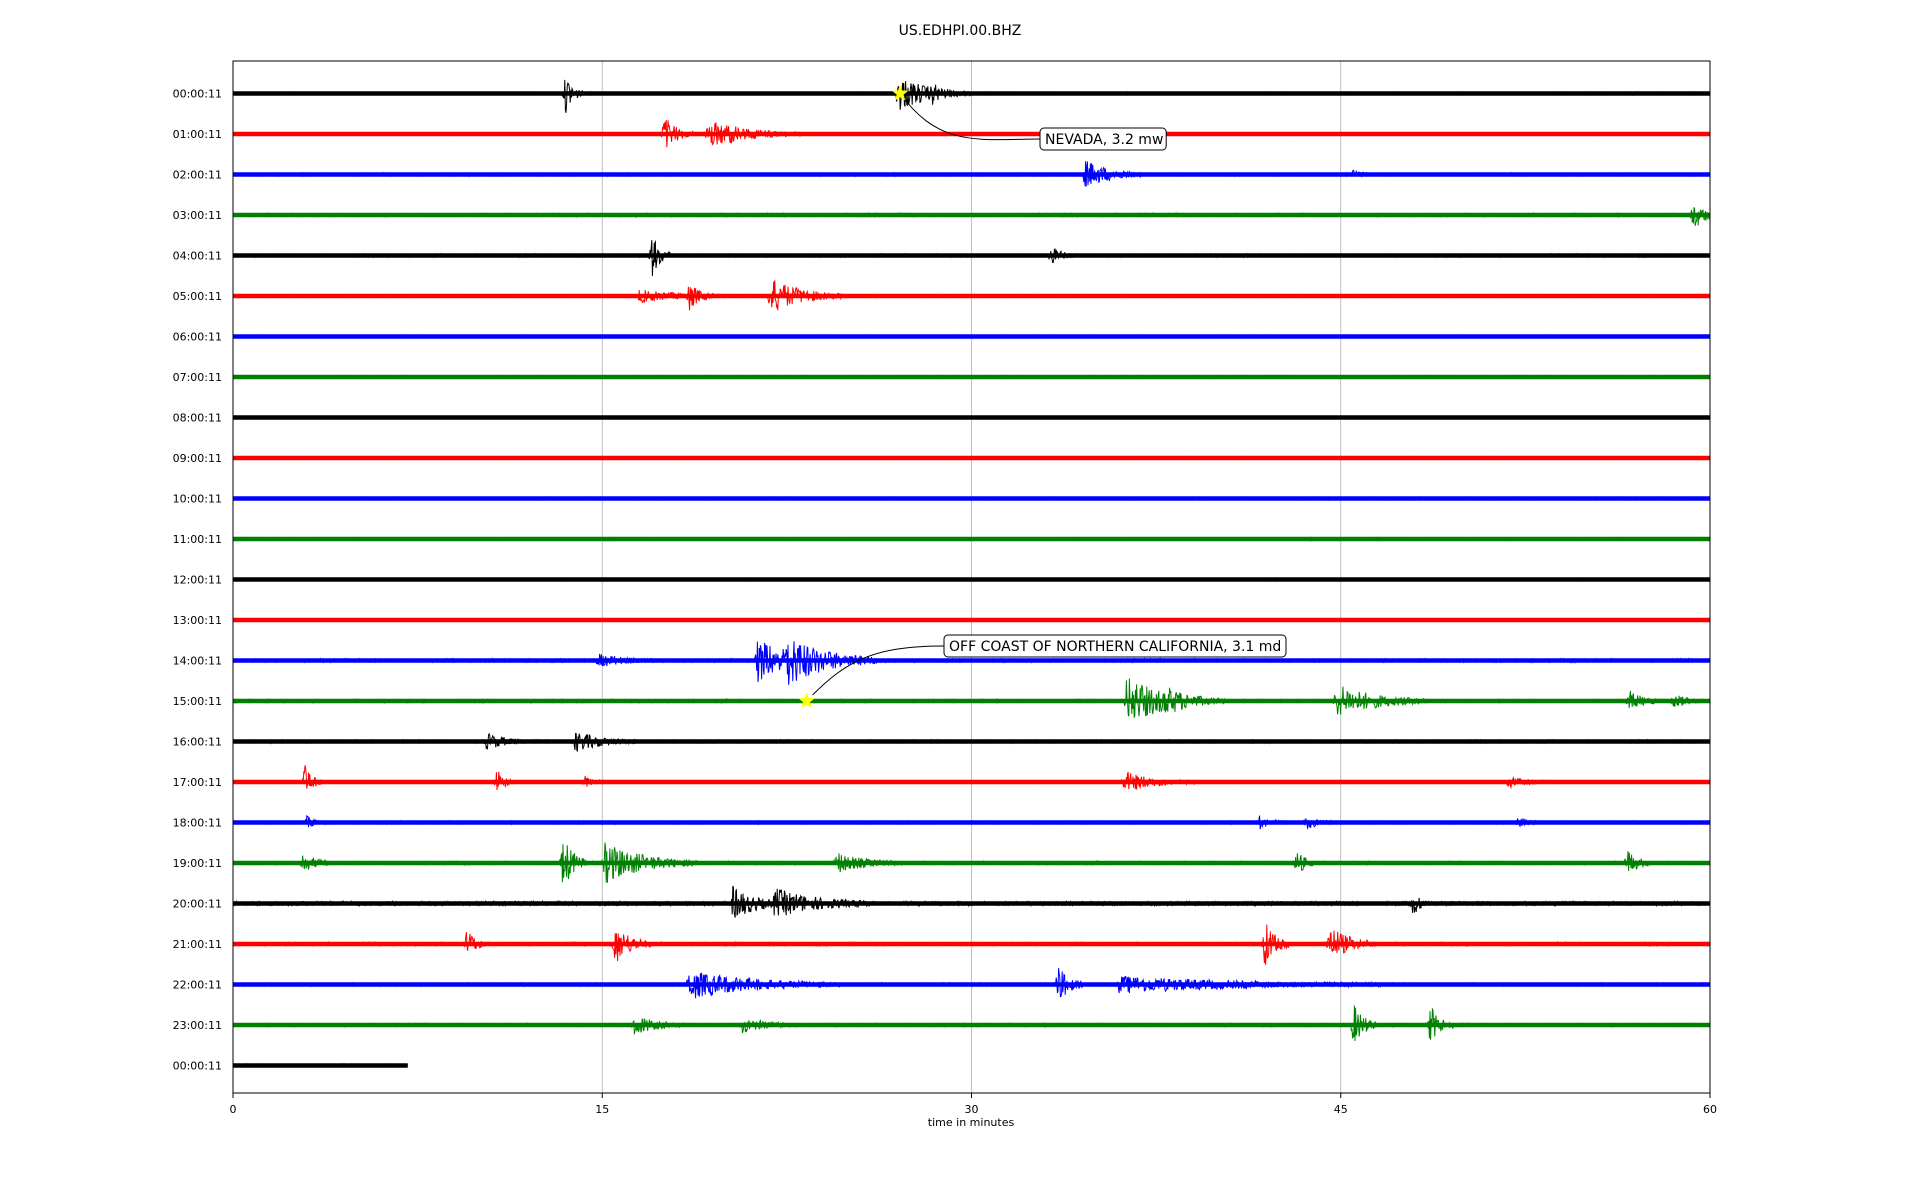  What do you see at coordinates (197, 337) in the screenshot?
I see `row-time-label: 06:00:11` at bounding box center [197, 337].